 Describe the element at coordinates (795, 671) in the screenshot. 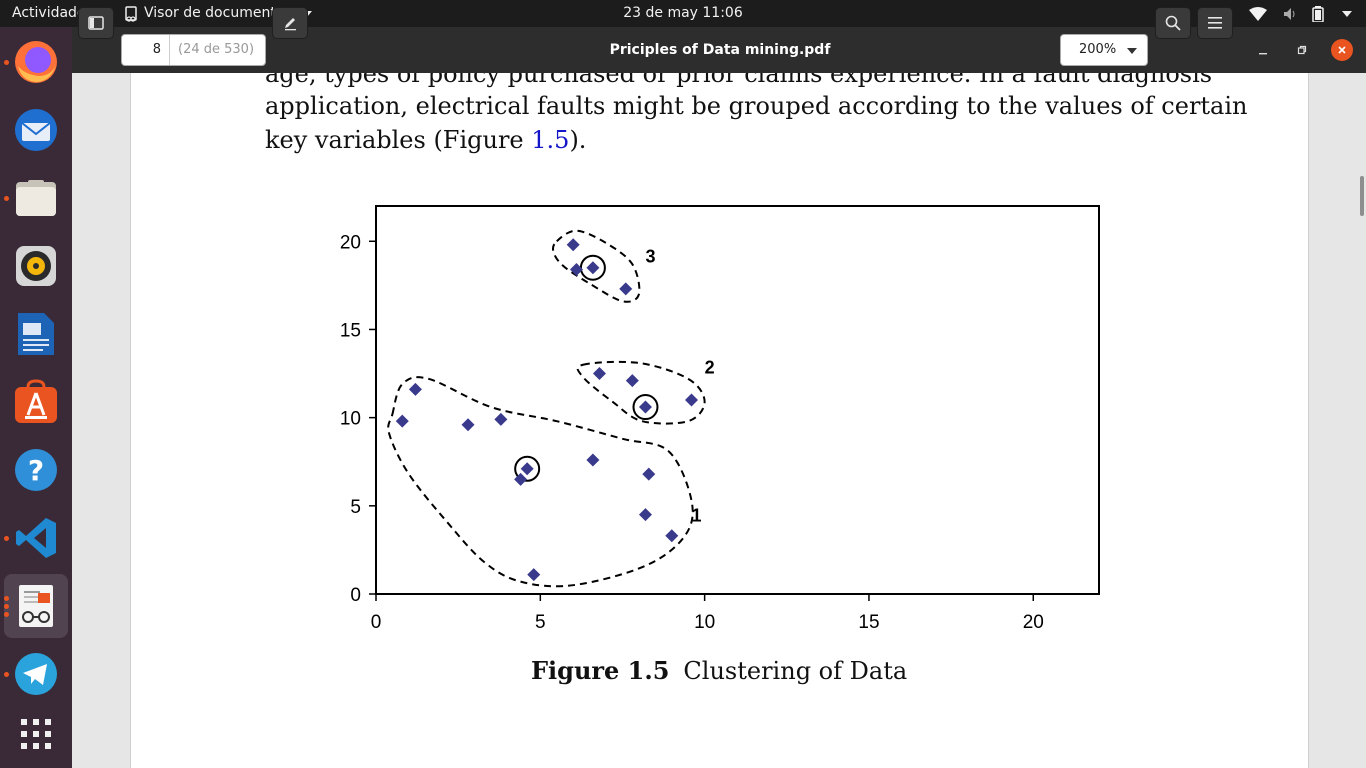

I see `figure-title: Clustering of Data` at that location.